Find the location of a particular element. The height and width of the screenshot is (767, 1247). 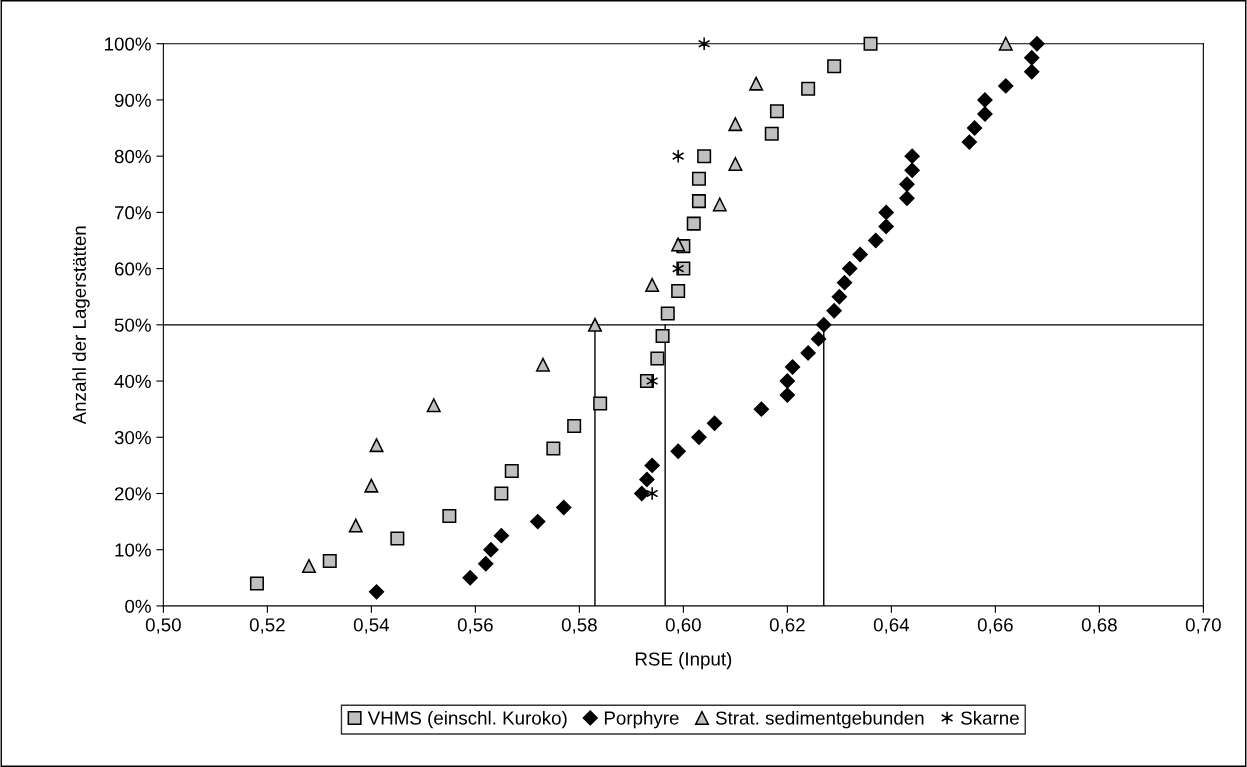

y-axis-title: Anzahl der Lagerstätten is located at coordinates (81, 325).